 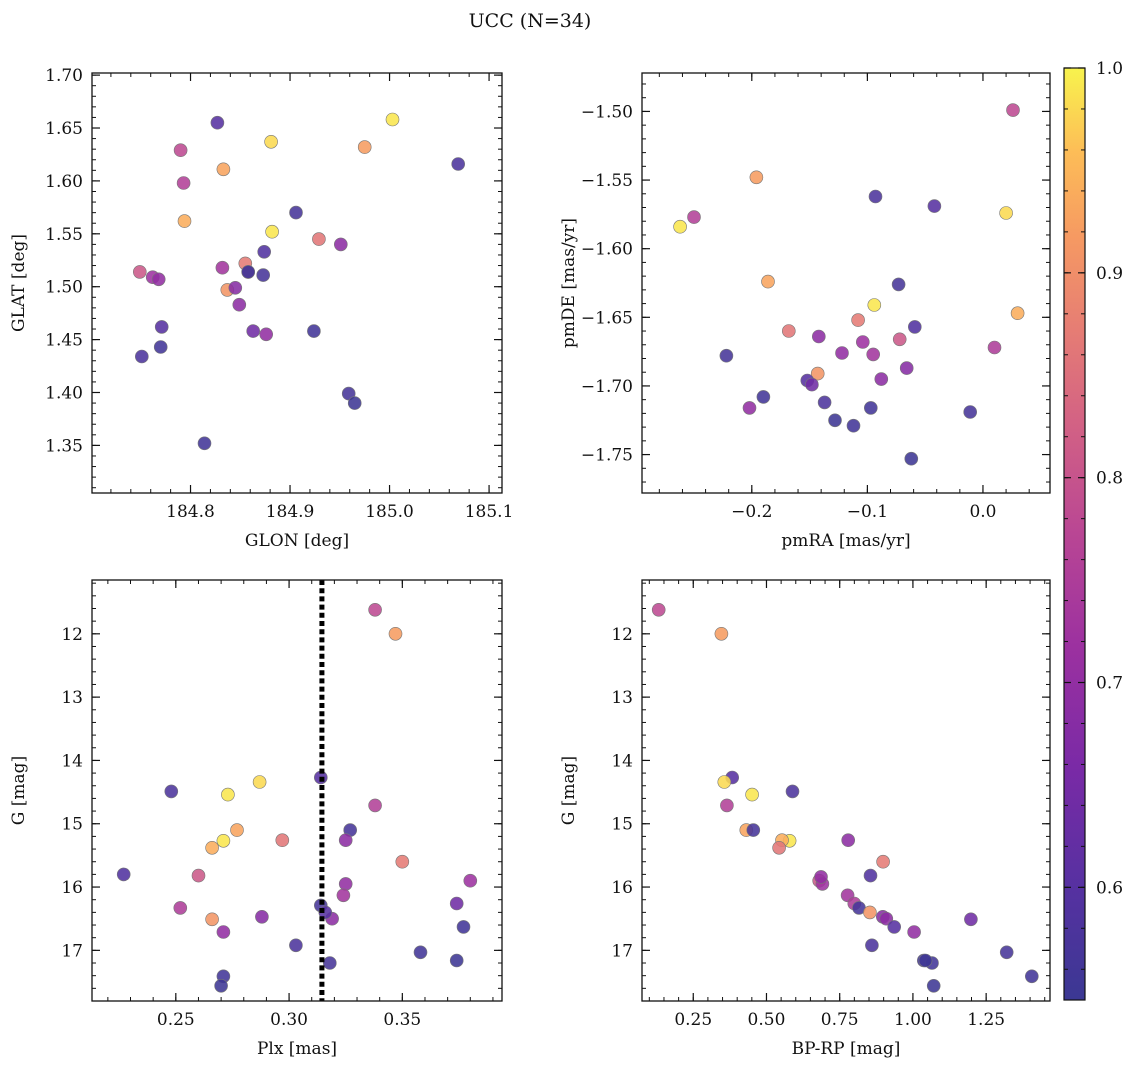 What do you see at coordinates (607, 318) in the screenshot?
I see `y-tick-label: −1.65` at bounding box center [607, 318].